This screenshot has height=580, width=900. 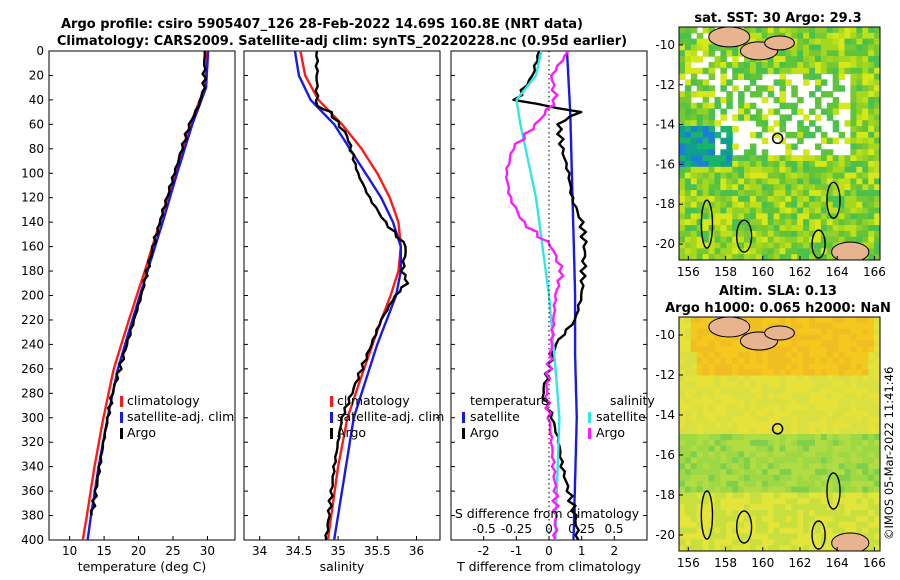 What do you see at coordinates (36, 124) in the screenshot?
I see `y-tick-label: 60` at bounding box center [36, 124].